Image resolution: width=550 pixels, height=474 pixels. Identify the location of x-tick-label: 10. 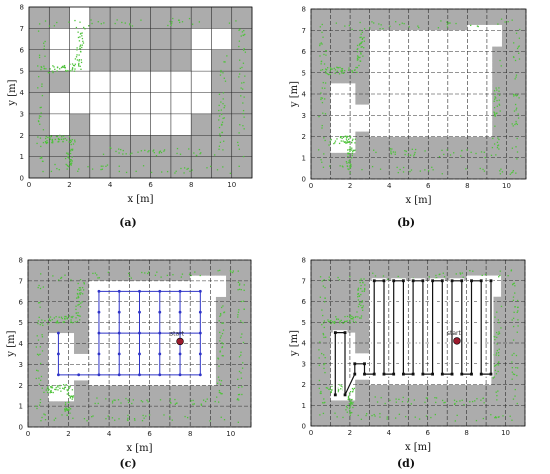
(505, 433).